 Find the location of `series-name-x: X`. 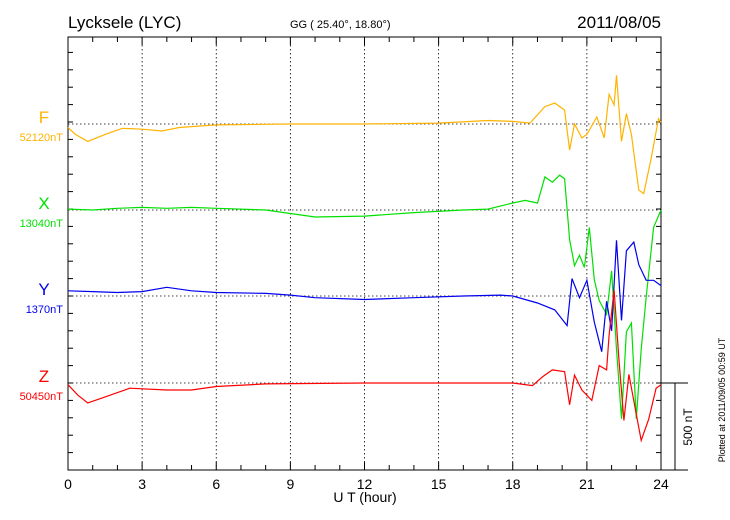

series-name-x: X is located at coordinates (43, 203).